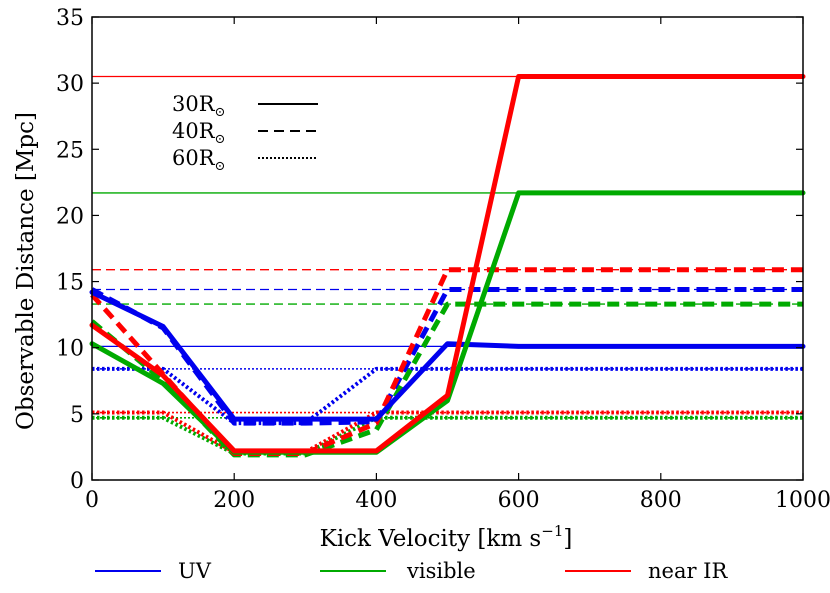  Describe the element at coordinates (567, 539) in the screenshot. I see `x-axis-label-tail: ]` at that location.